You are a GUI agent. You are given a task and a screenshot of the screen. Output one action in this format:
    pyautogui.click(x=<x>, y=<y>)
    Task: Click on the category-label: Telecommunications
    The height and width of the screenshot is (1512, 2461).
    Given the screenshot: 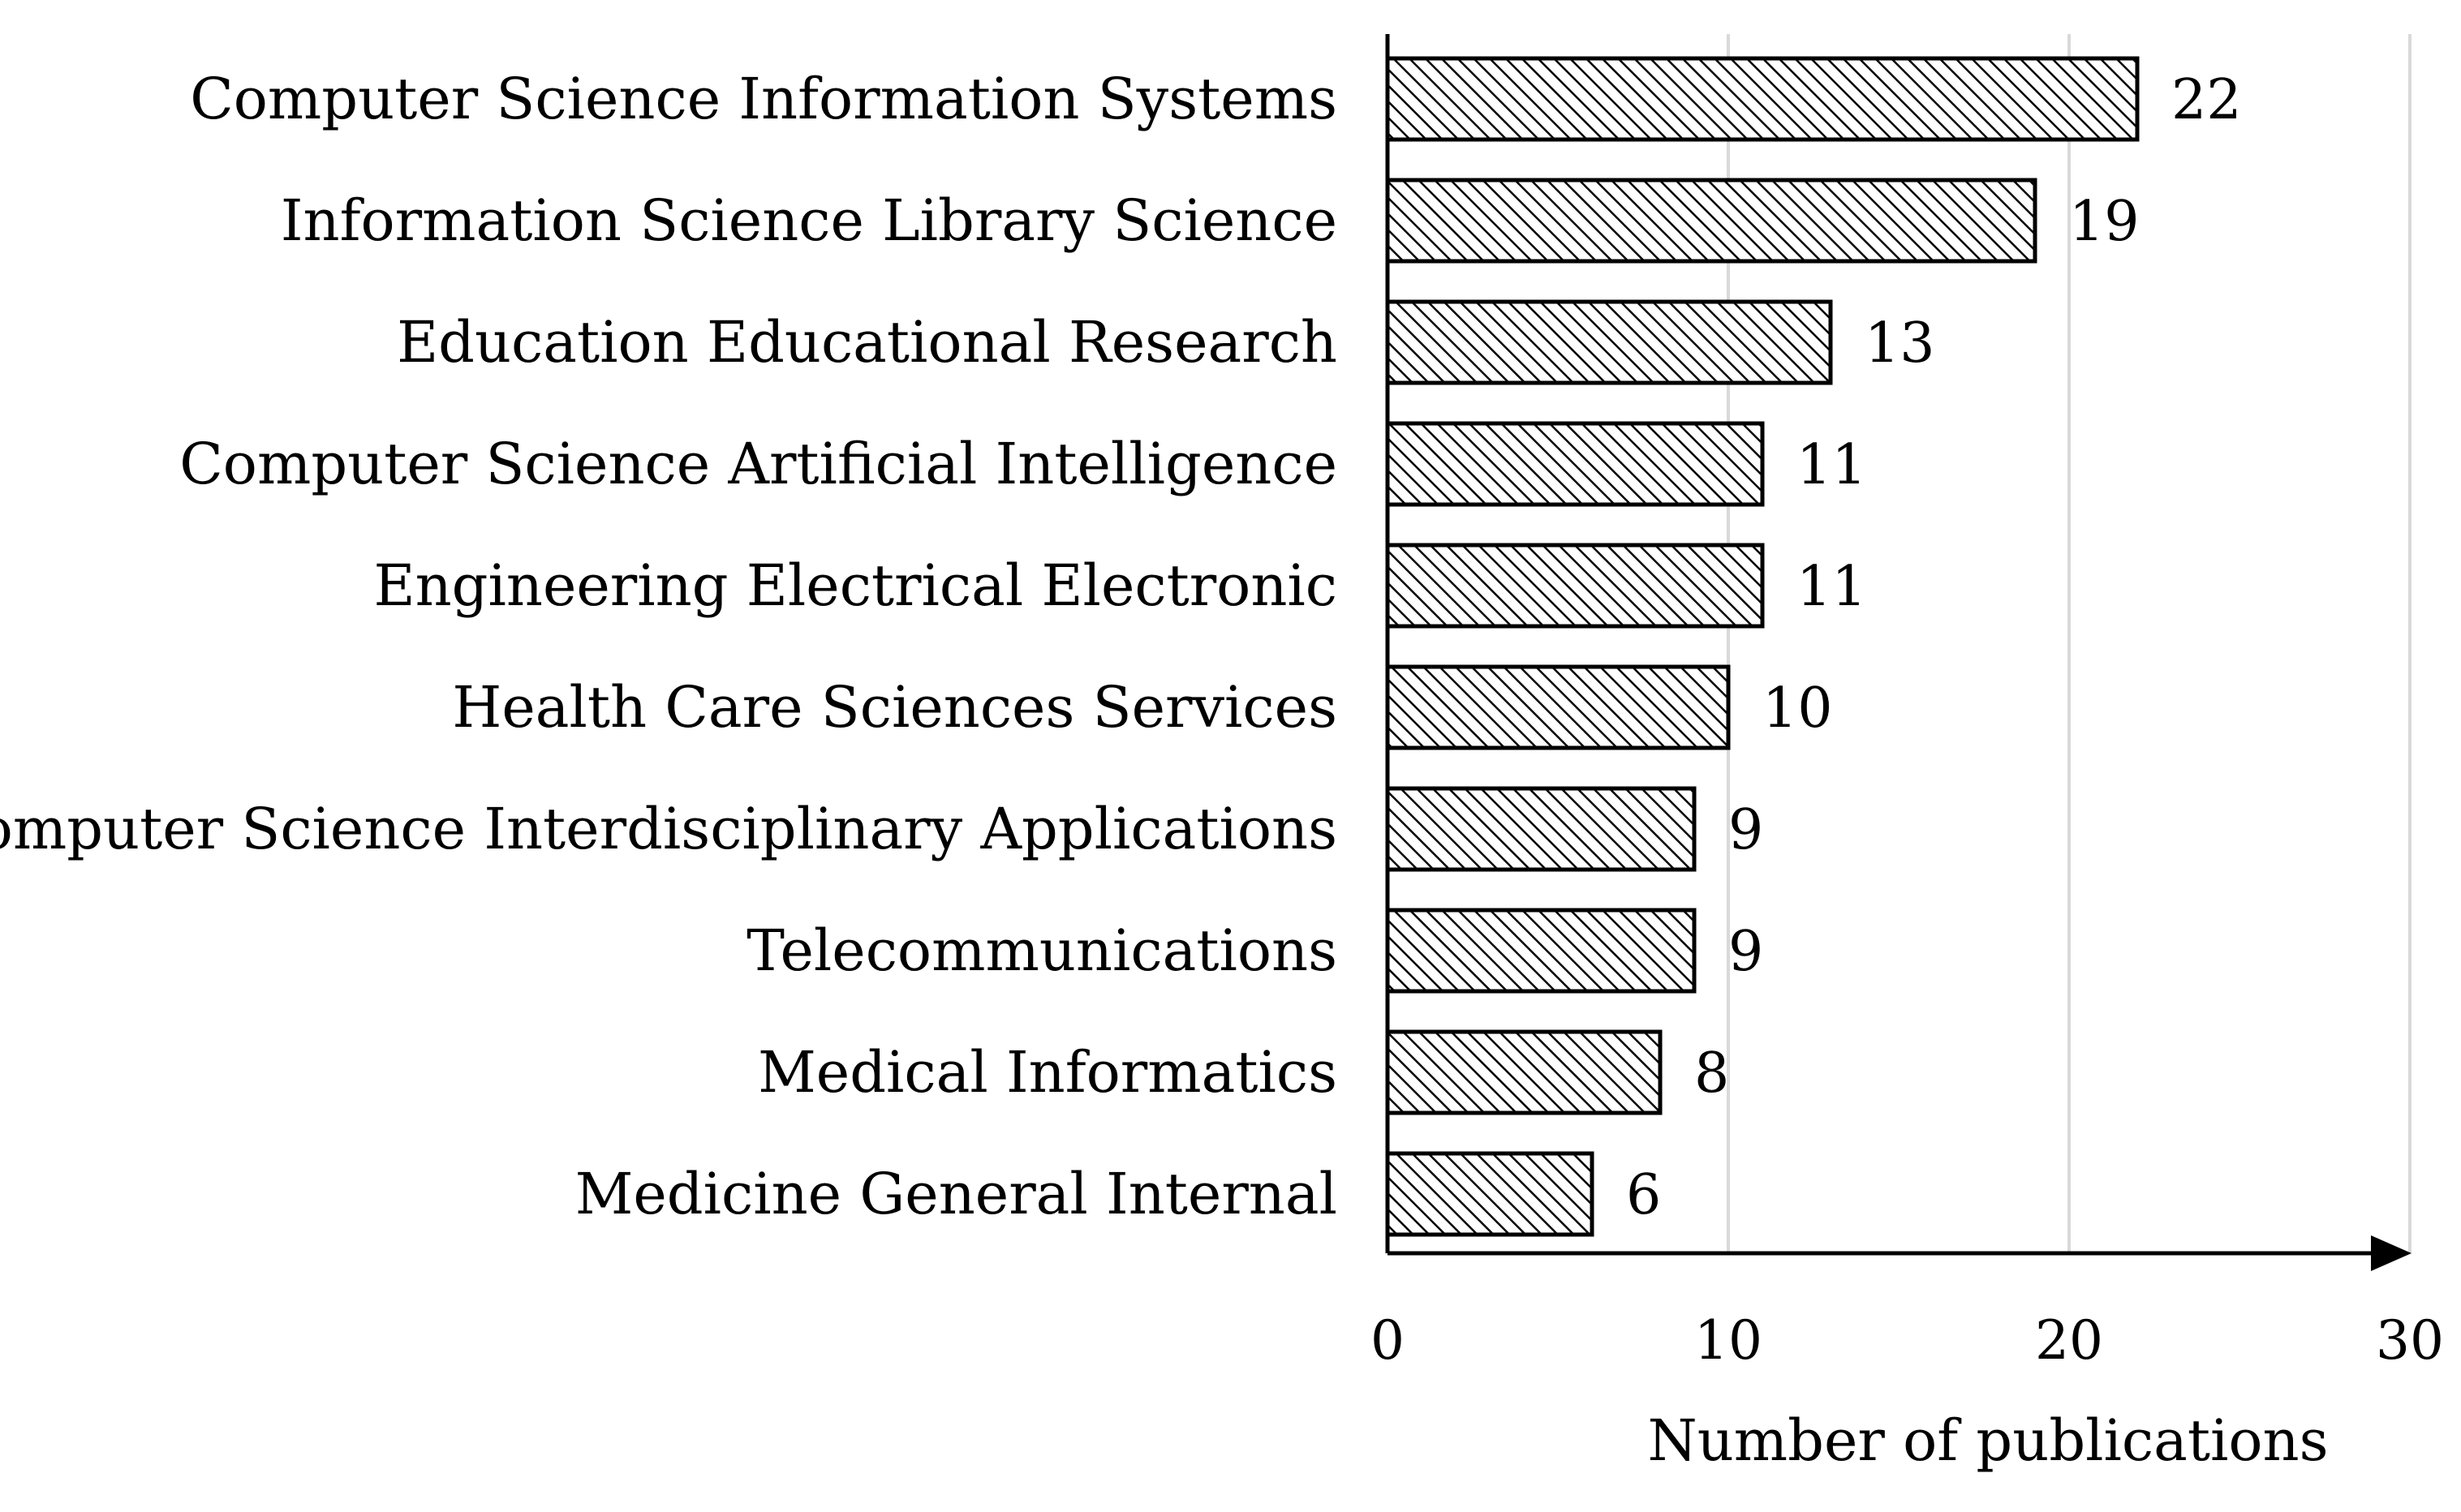 What is the action you would take?
    pyautogui.click(x=1041, y=950)
    